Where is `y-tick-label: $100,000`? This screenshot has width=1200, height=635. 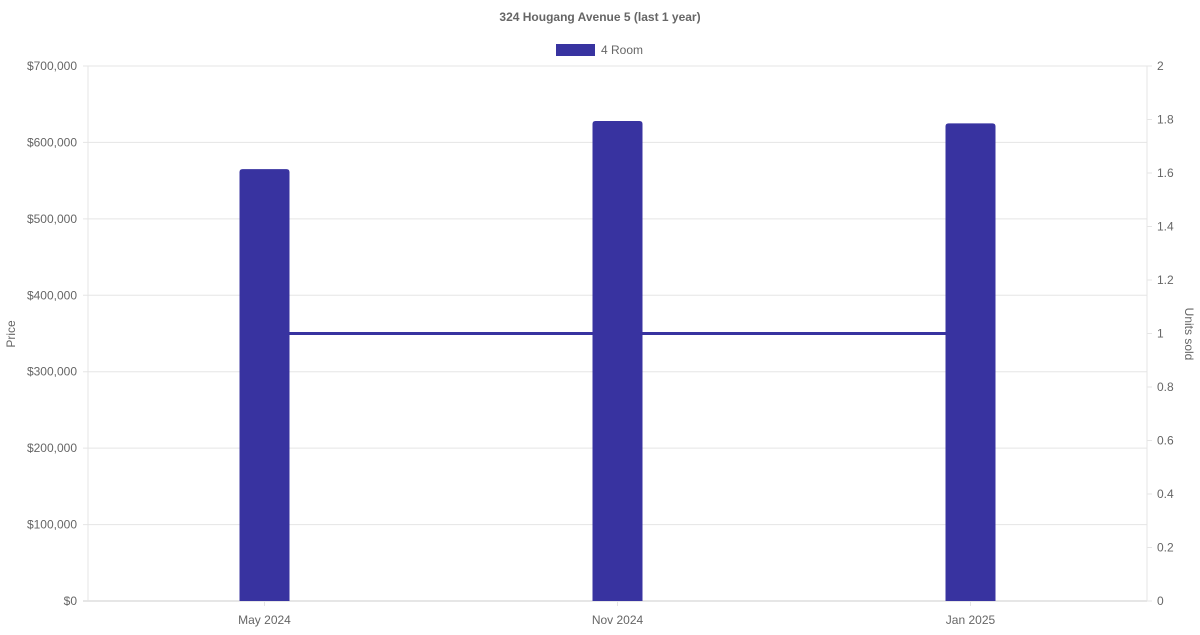
y-tick-label: $100,000 is located at coordinates (52, 525).